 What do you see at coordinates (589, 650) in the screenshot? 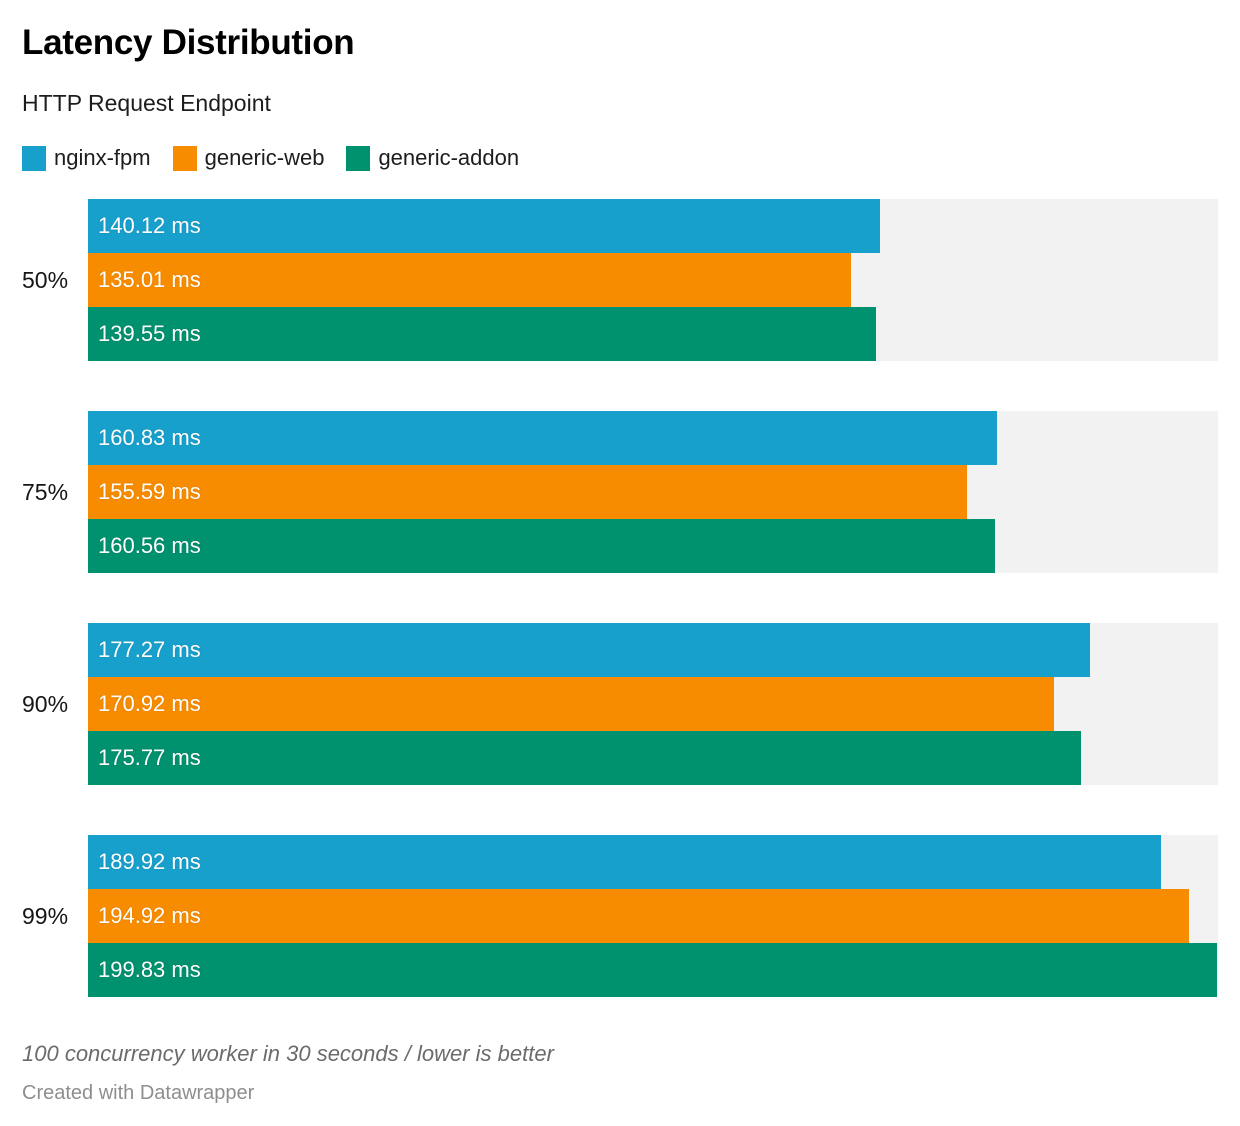
I see `bar-nginx-fpm: 177.27 ms` at bounding box center [589, 650].